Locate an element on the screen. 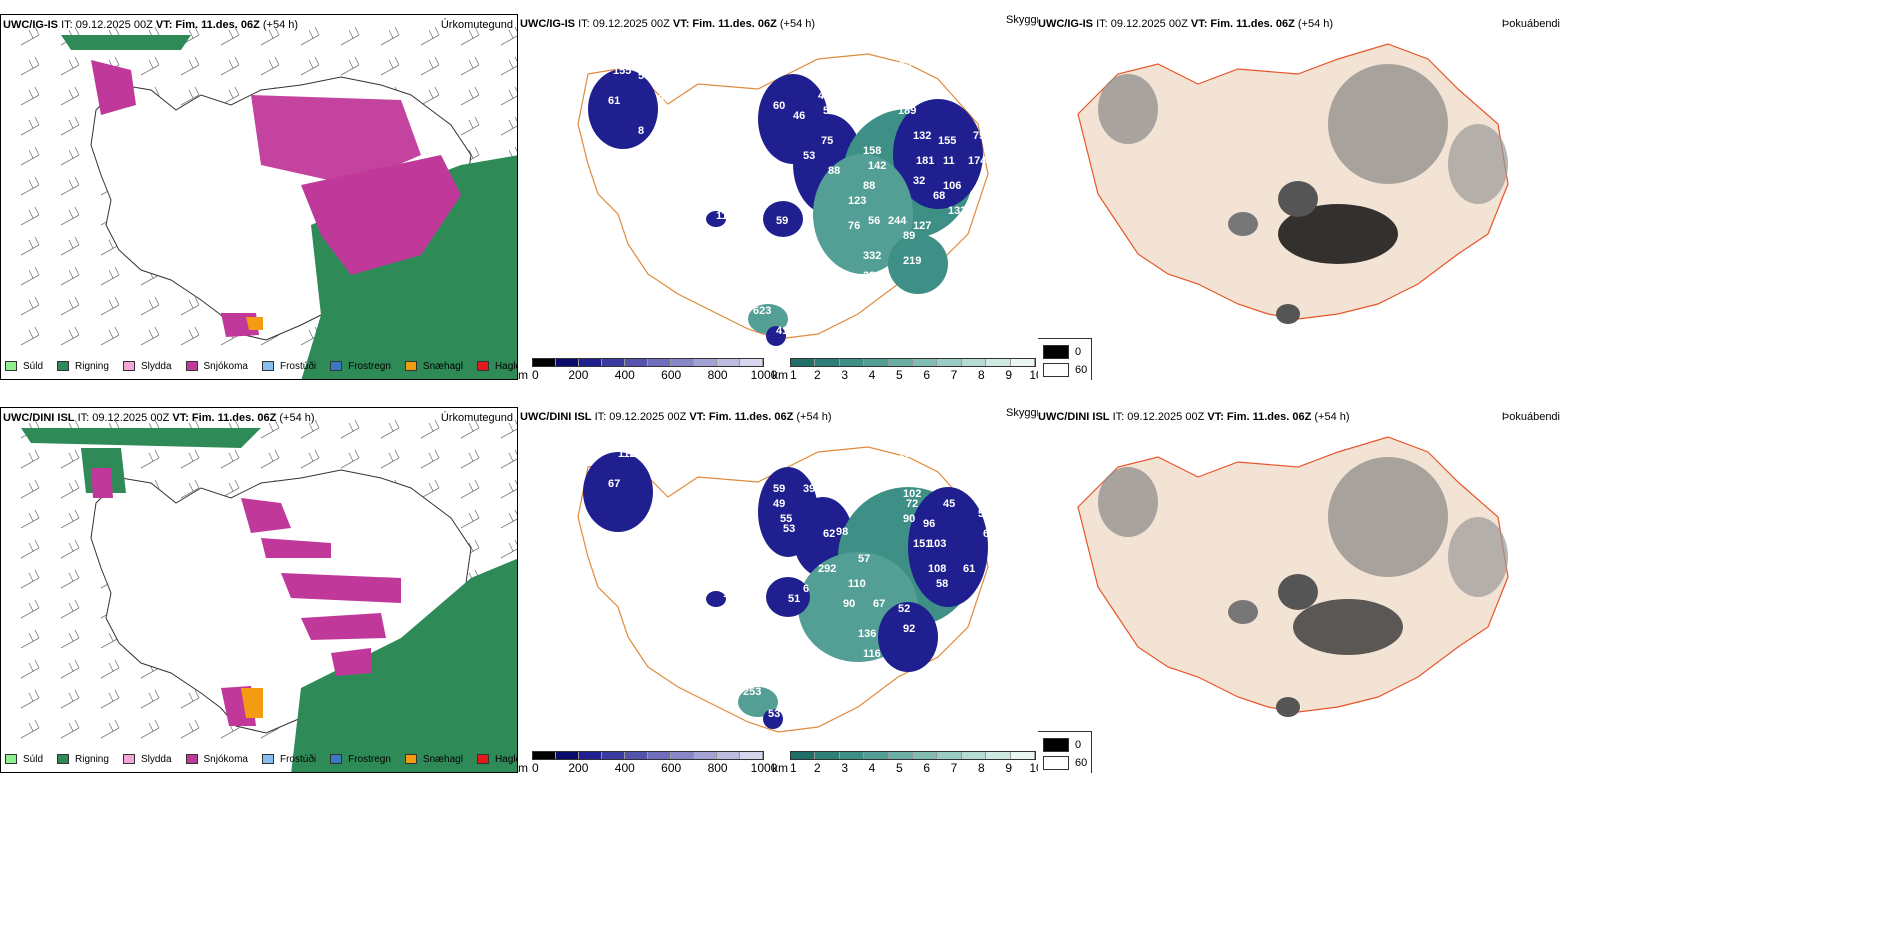 The image size is (1900, 950). cloud-base-value: 67 is located at coordinates (879, 604).